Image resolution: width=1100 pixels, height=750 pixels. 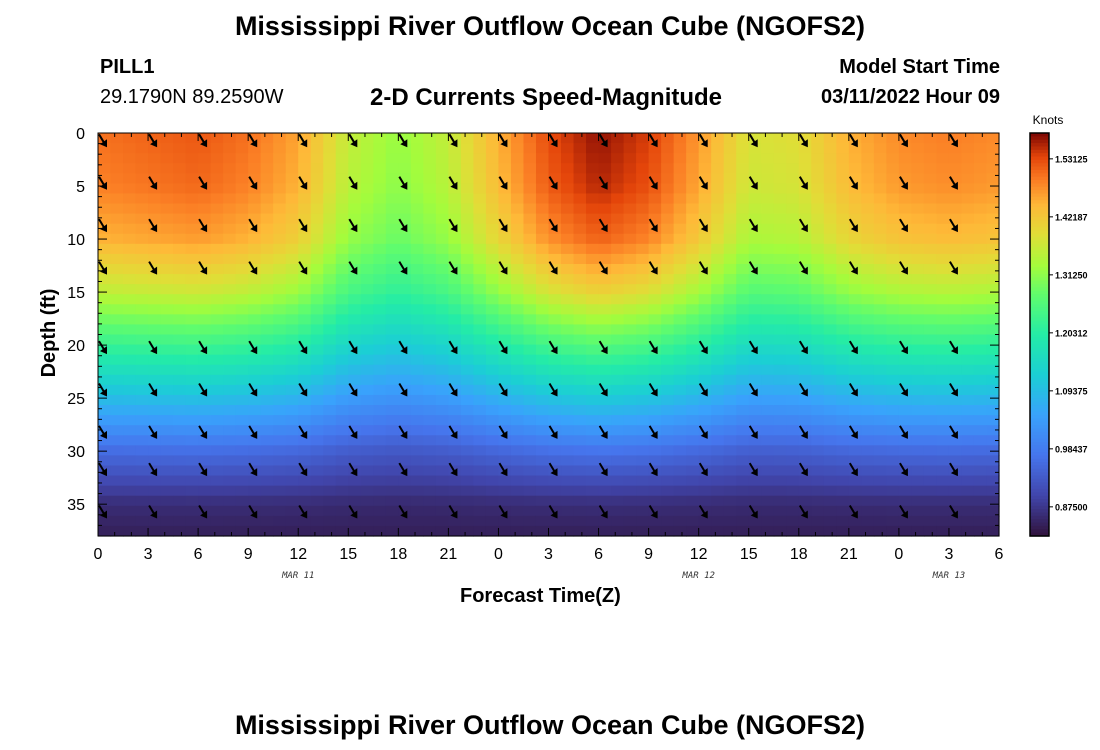 What do you see at coordinates (1071, 159) in the screenshot?
I see `colorbar-tick-label: 1.53125` at bounding box center [1071, 159].